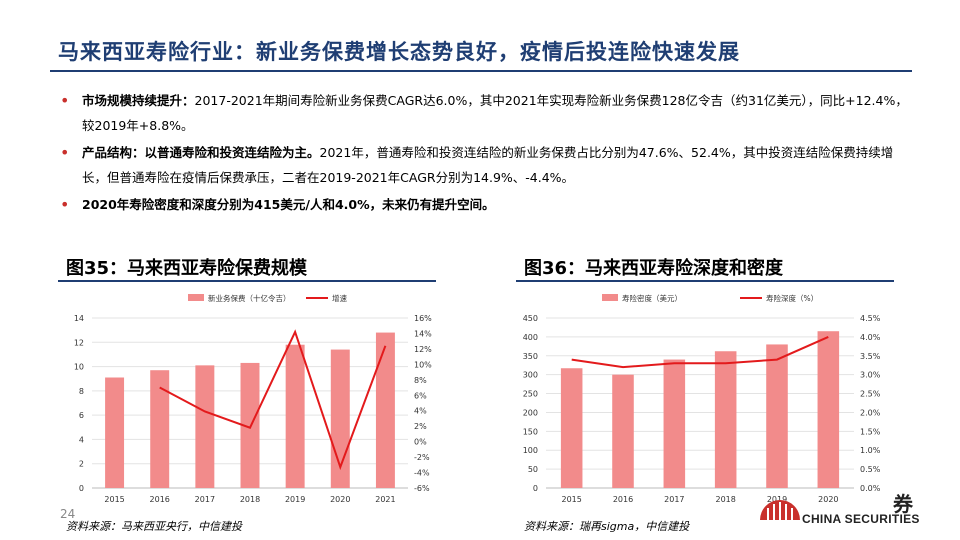  Describe the element at coordinates (607, 526) in the screenshot. I see `source-note-right: 资料来源：瑞再sigma，中信建投` at that location.